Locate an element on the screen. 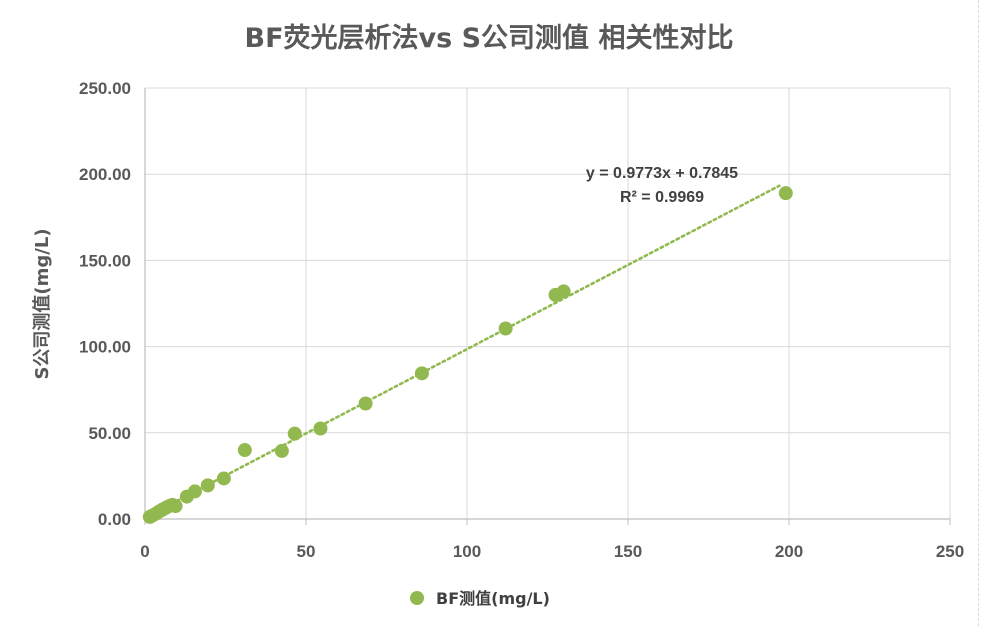 The width and height of the screenshot is (984, 626). chart-title: BF荧光层析法vs S公司测值 相关性对比 is located at coordinates (489, 38).